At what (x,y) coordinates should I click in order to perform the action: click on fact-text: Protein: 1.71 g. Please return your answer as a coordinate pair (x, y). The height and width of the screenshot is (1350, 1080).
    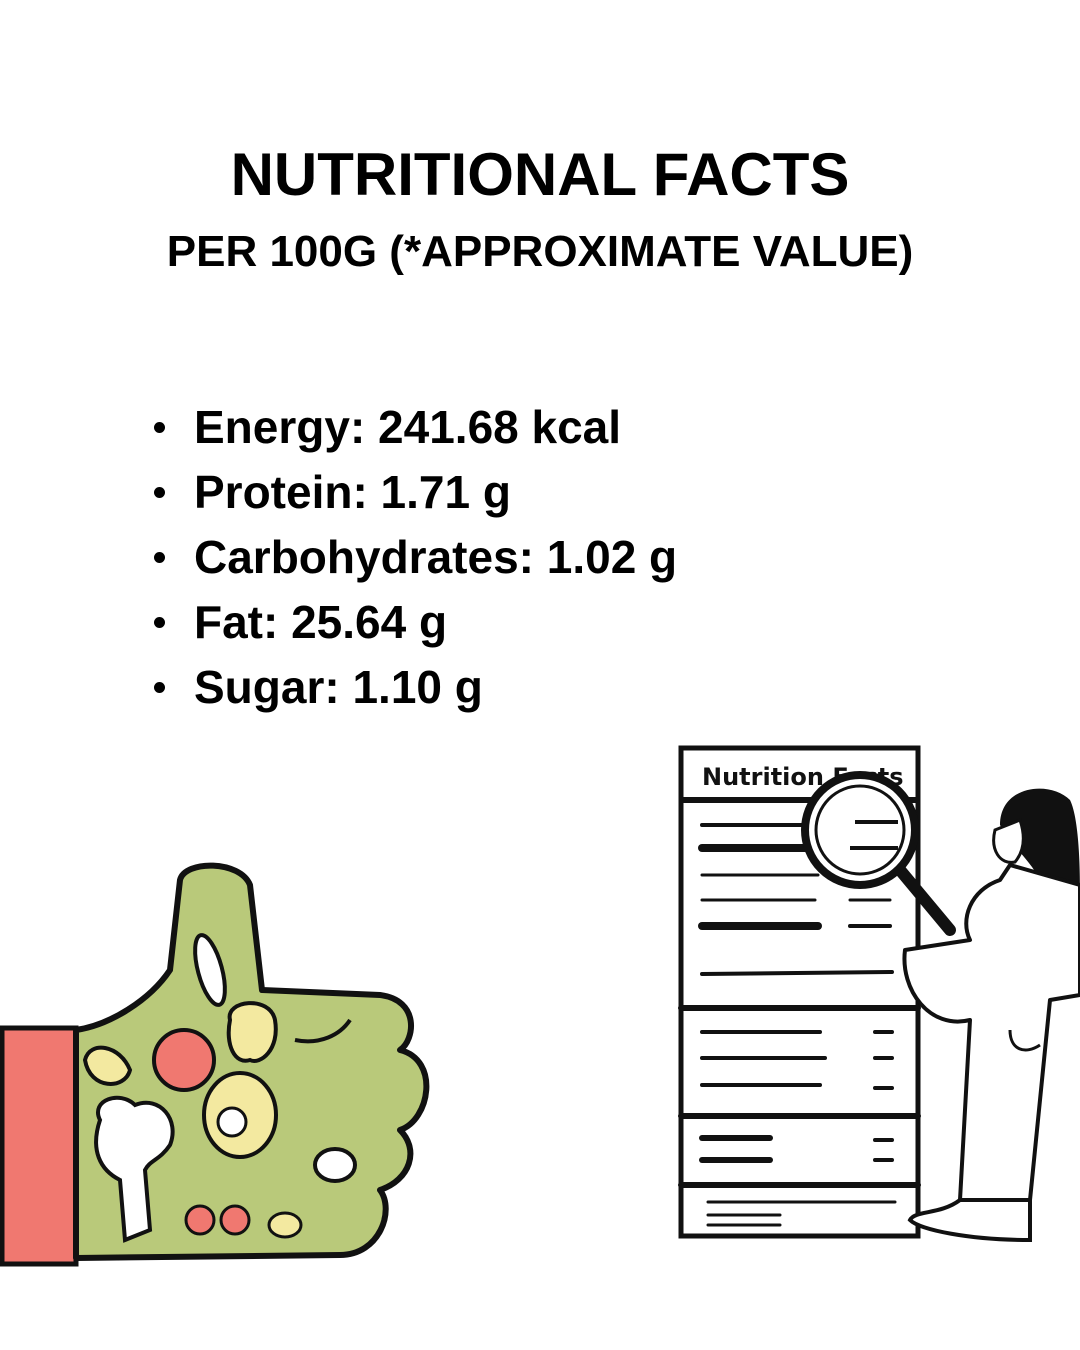
    Looking at the image, I should click on (352, 492).